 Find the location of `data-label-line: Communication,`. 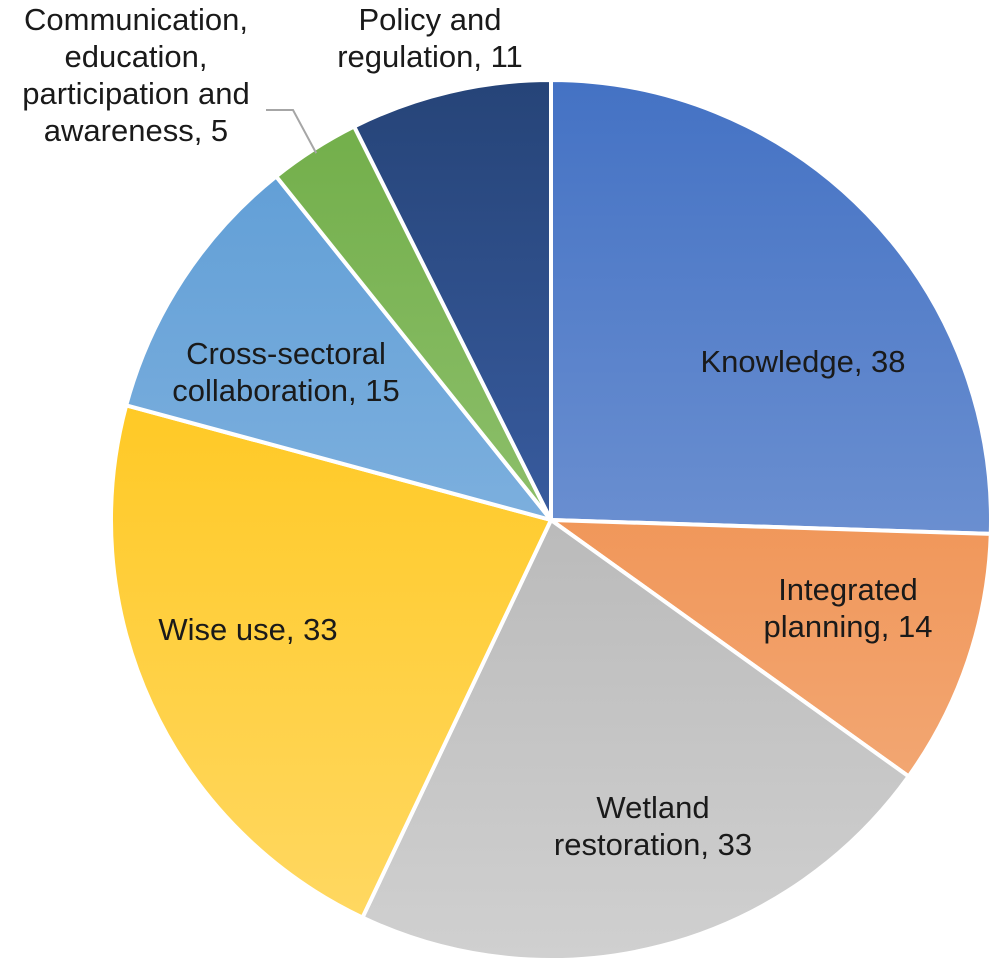

data-label-line: Communication, is located at coordinates (136, 19).